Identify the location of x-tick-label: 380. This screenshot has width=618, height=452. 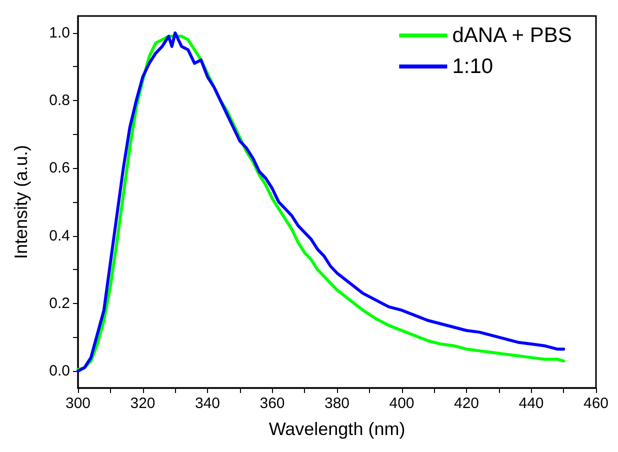
(337, 403).